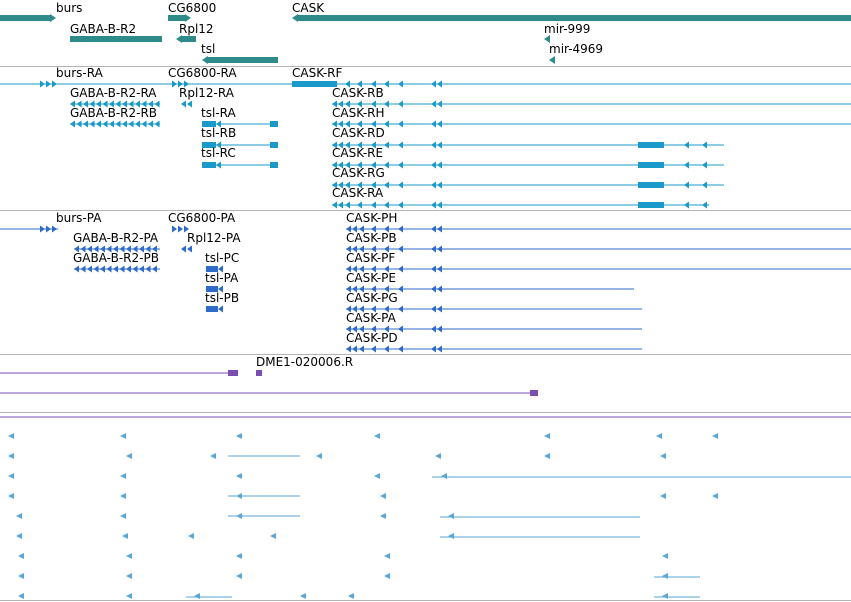  Describe the element at coordinates (25, 18) in the screenshot. I see `burs-gene-bar` at that location.